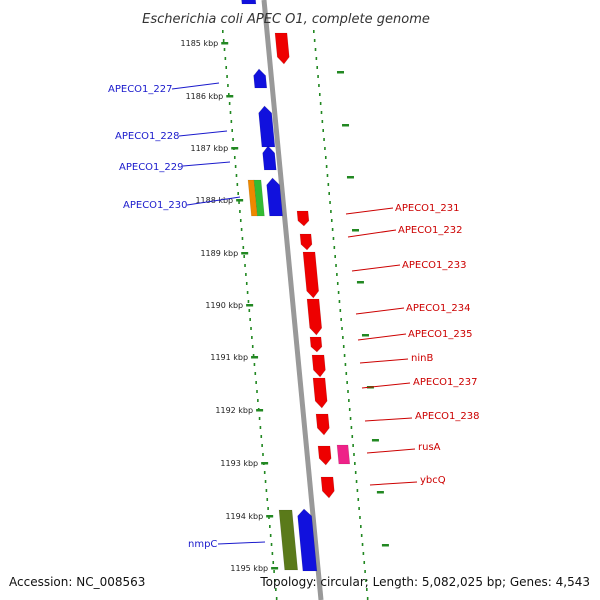 This screenshot has width=600, height=600. I want to click on gene-label-right: APECO1_238, so click(447, 416).